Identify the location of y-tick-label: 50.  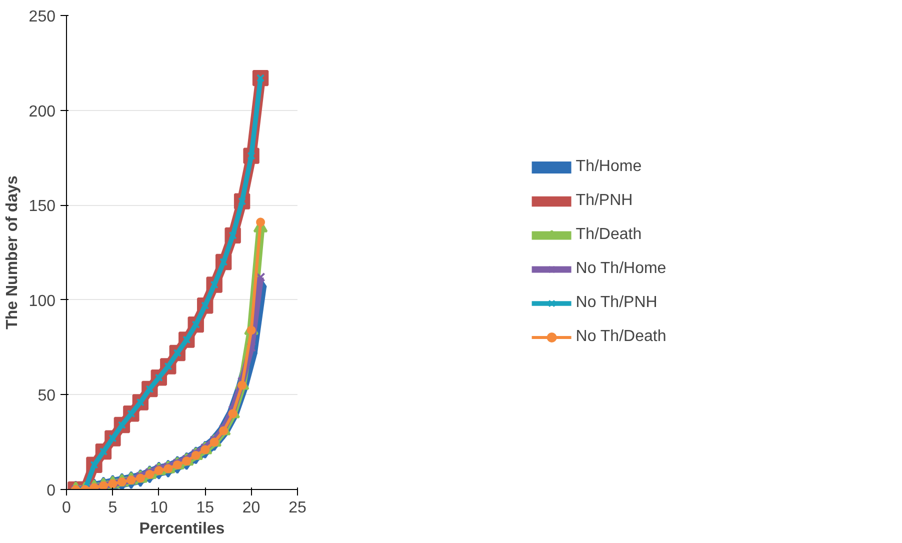
(47, 396).